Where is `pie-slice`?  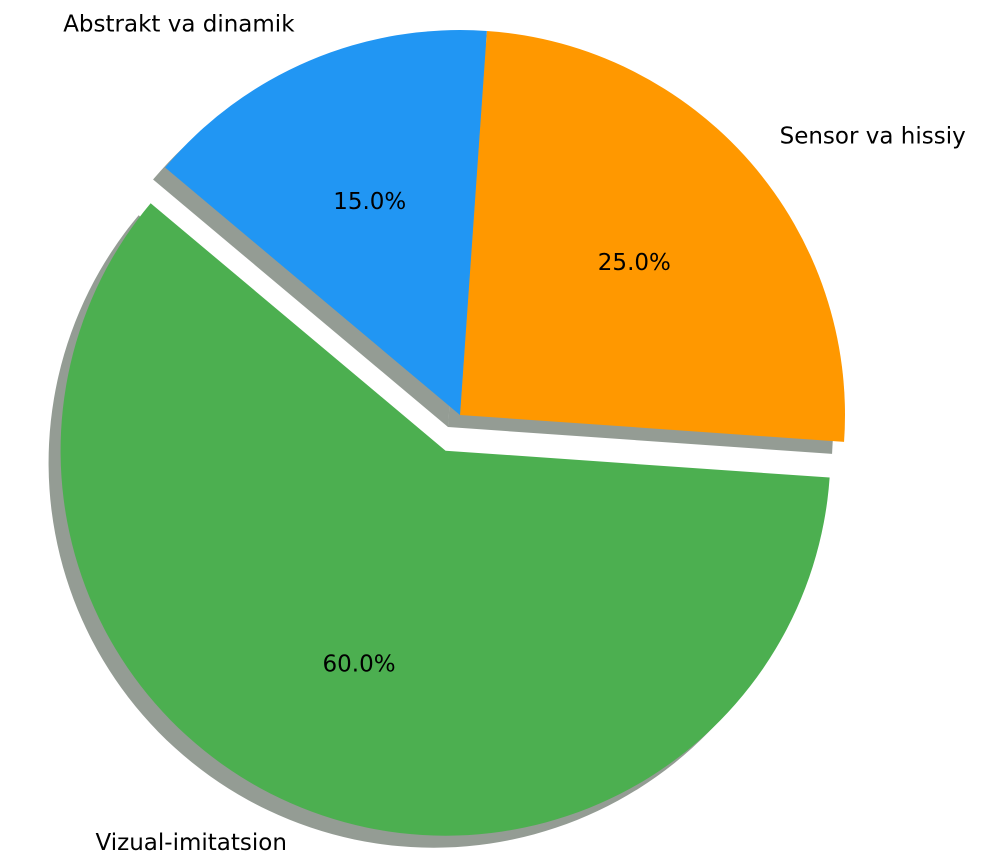
pie-slice is located at coordinates (326, 222).